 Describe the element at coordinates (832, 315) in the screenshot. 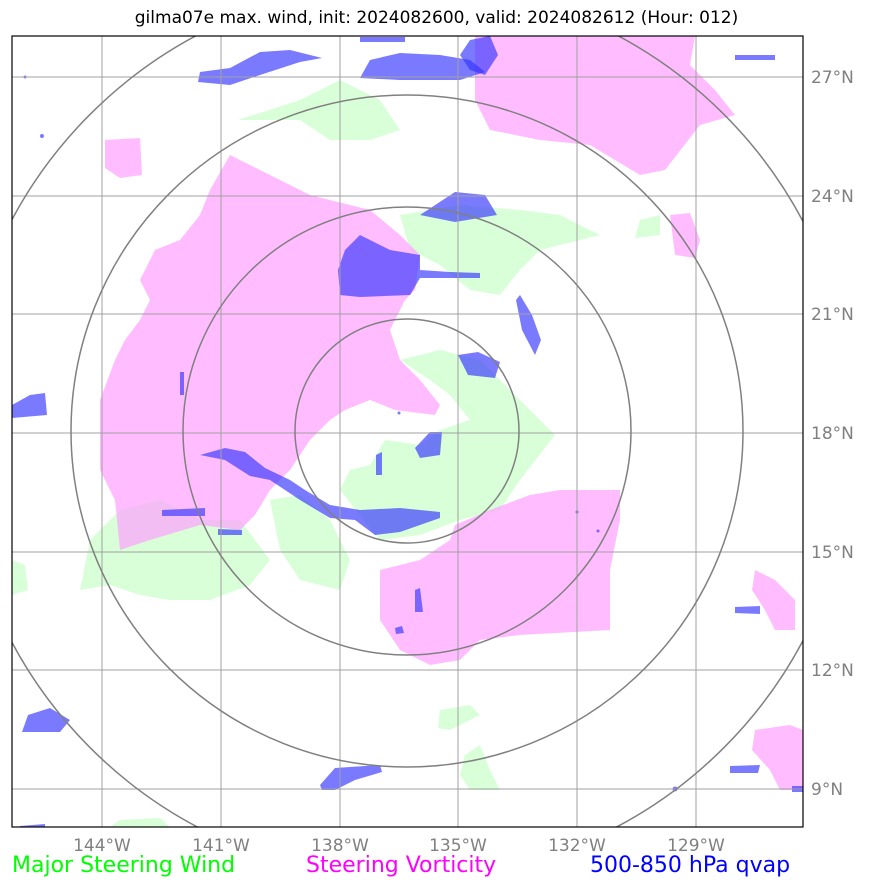

I see `lat-tick: 21°N` at that location.